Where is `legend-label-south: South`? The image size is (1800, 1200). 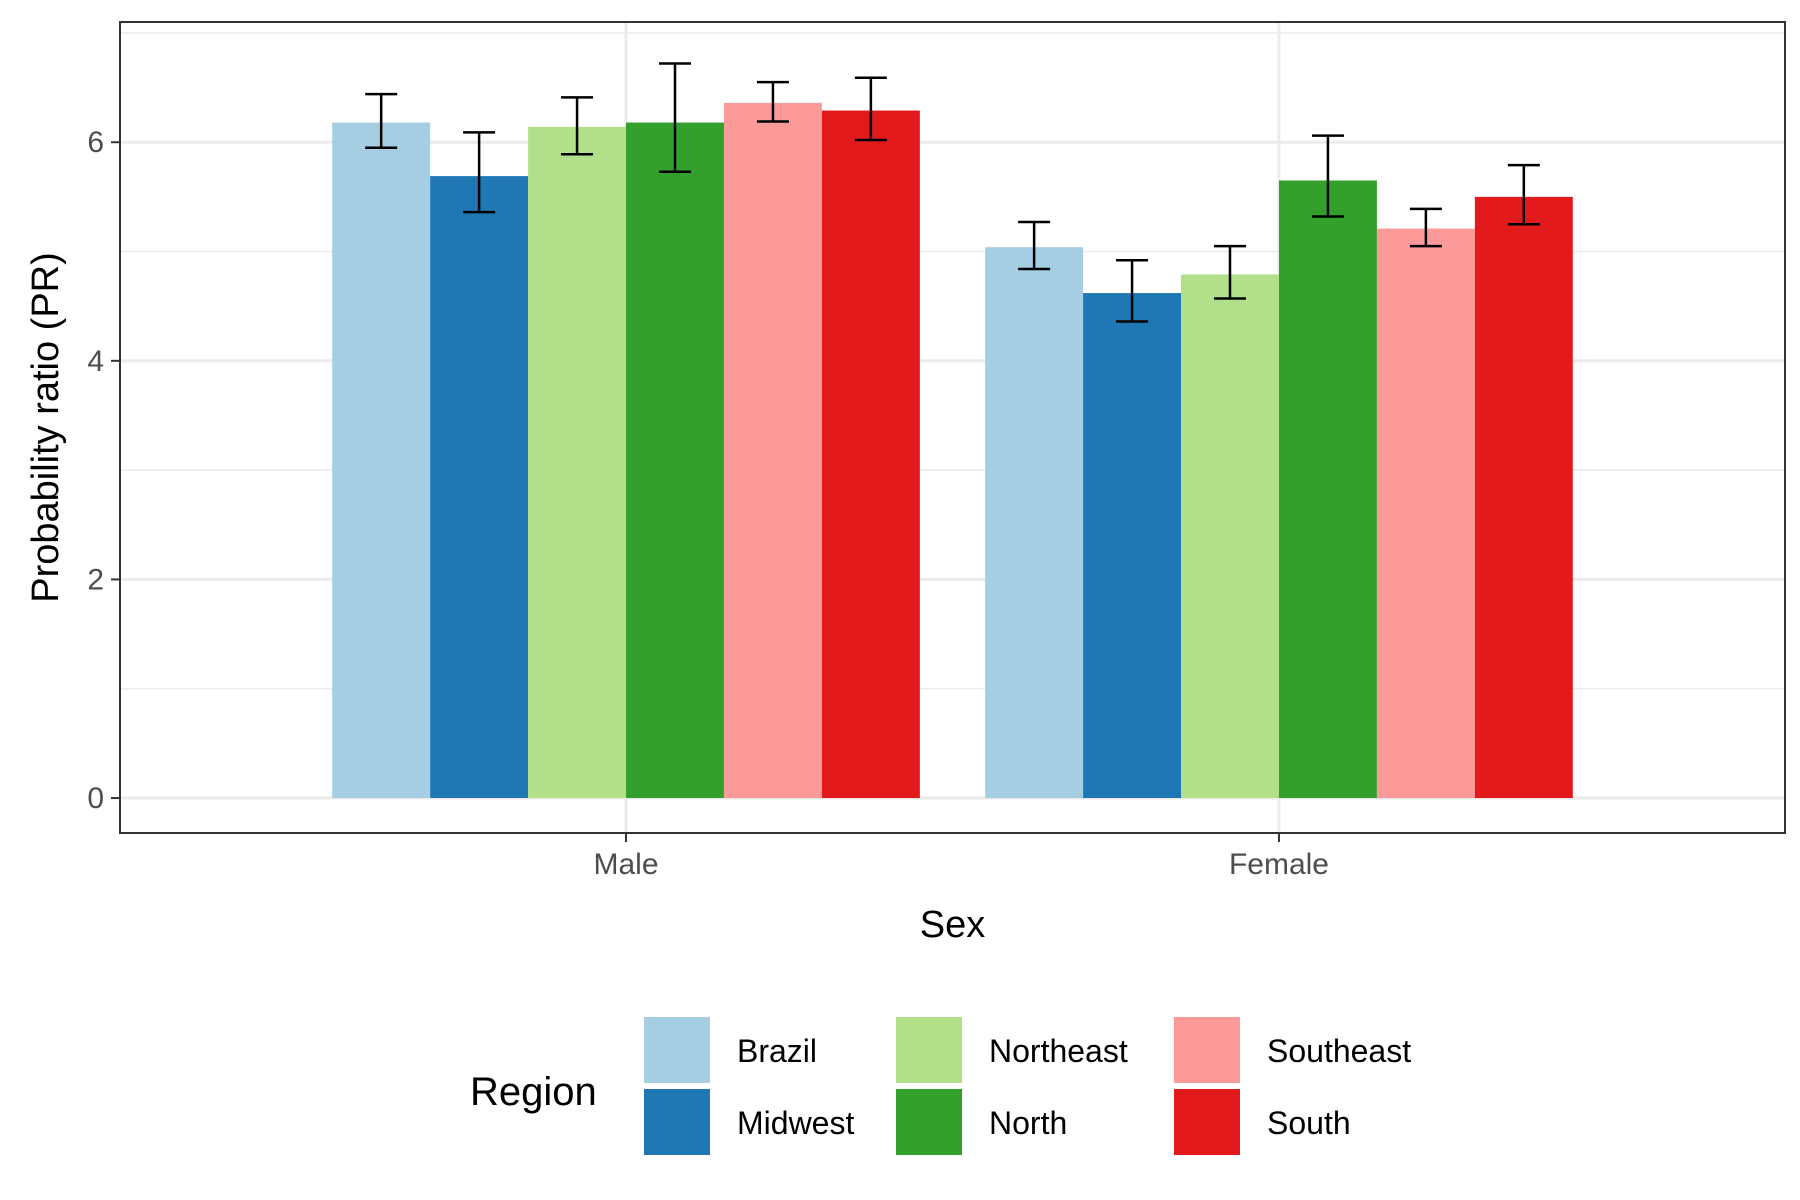 legend-label-south: South is located at coordinates (1309, 1123).